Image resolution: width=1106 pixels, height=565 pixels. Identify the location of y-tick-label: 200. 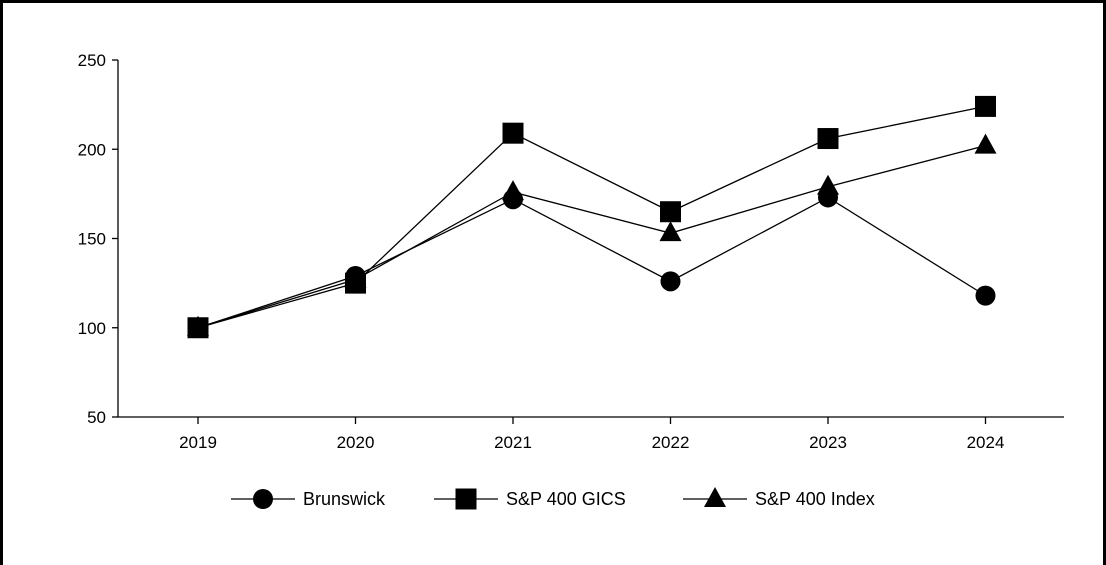
(92, 149).